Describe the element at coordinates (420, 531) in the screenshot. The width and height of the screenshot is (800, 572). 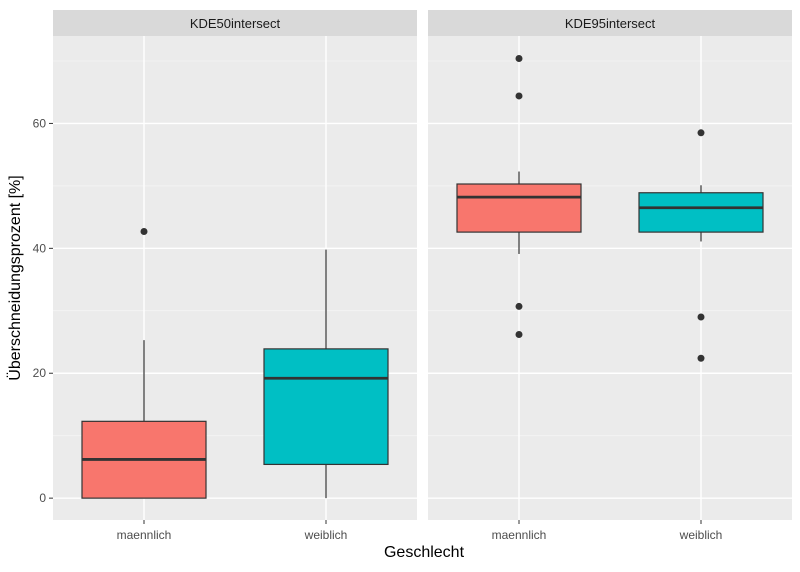
I see `x-axis: maennlich weiblich maennlich weiblich` at that location.